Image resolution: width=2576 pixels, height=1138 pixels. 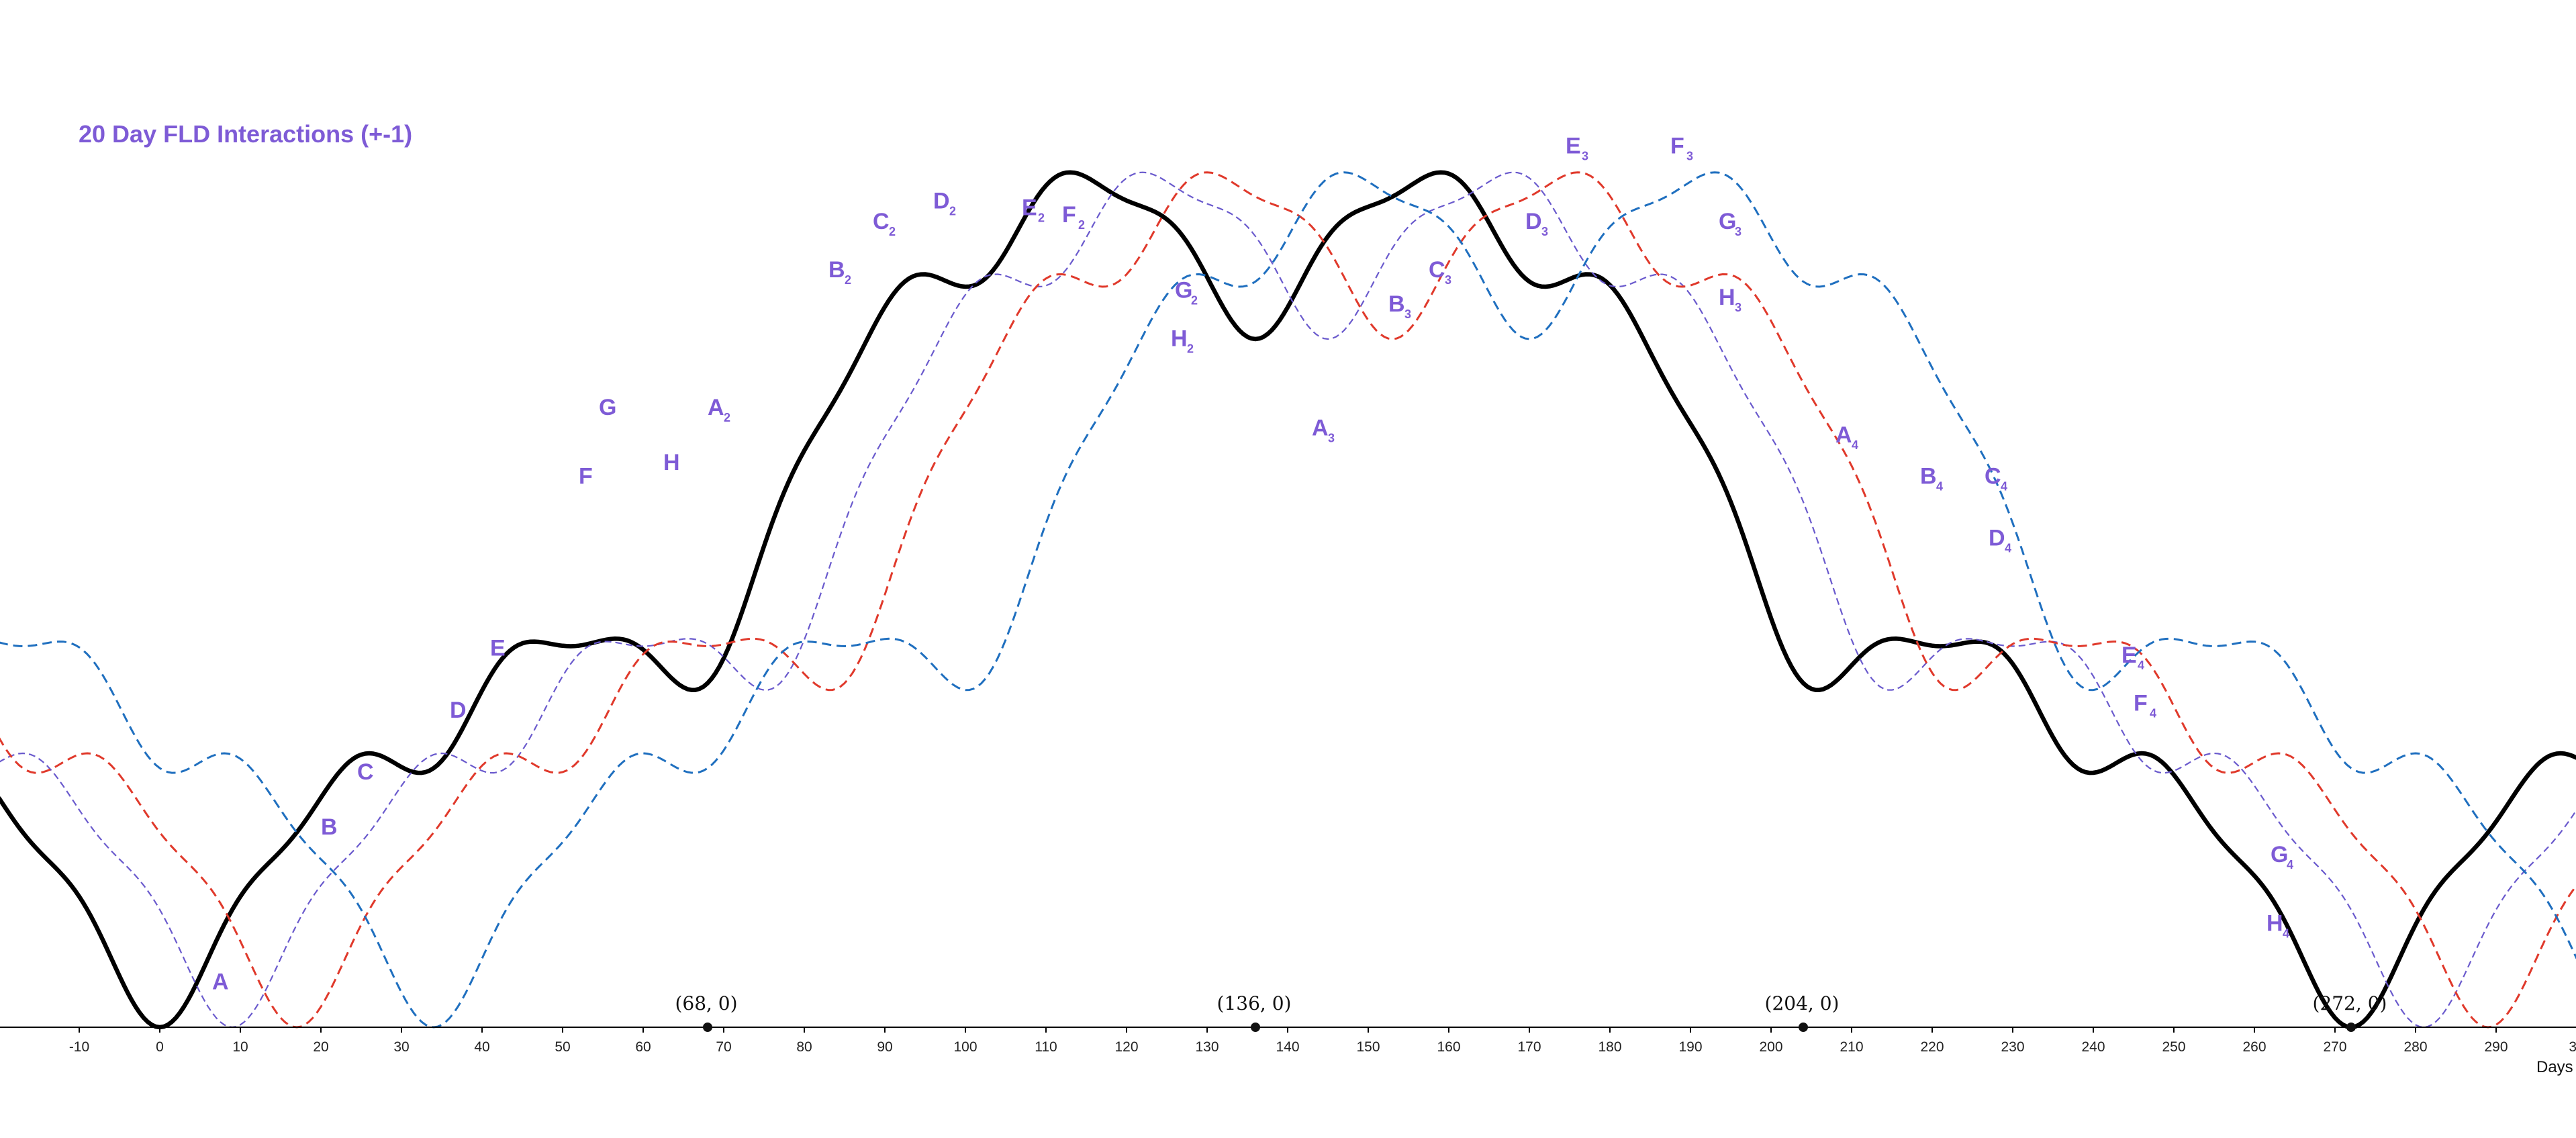 What do you see at coordinates (1771, 1047) in the screenshot?
I see `x-tick-label: 200` at bounding box center [1771, 1047].